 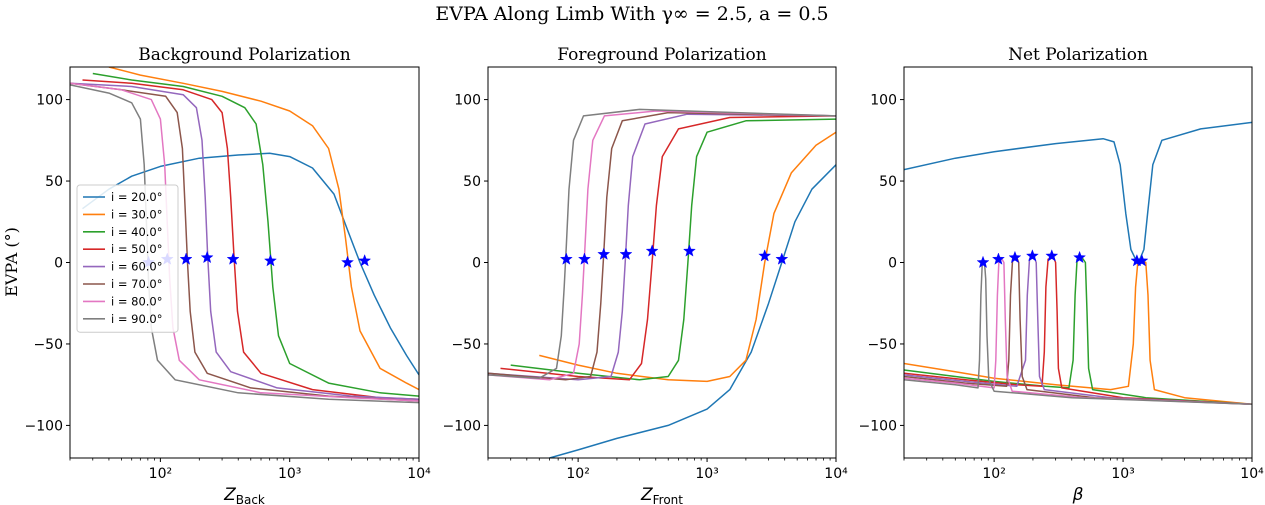 What do you see at coordinates (137, 249) in the screenshot?
I see `legend-label: i = 50.0°` at bounding box center [137, 249].